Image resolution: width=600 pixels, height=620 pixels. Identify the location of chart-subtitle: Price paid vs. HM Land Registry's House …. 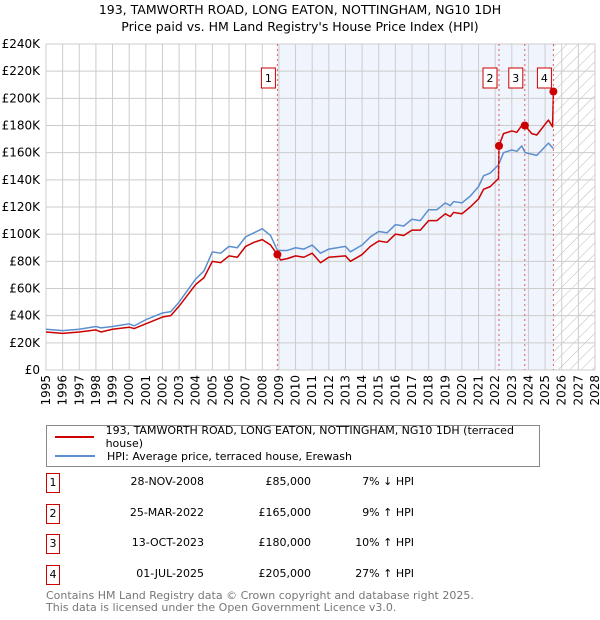
(300, 26).